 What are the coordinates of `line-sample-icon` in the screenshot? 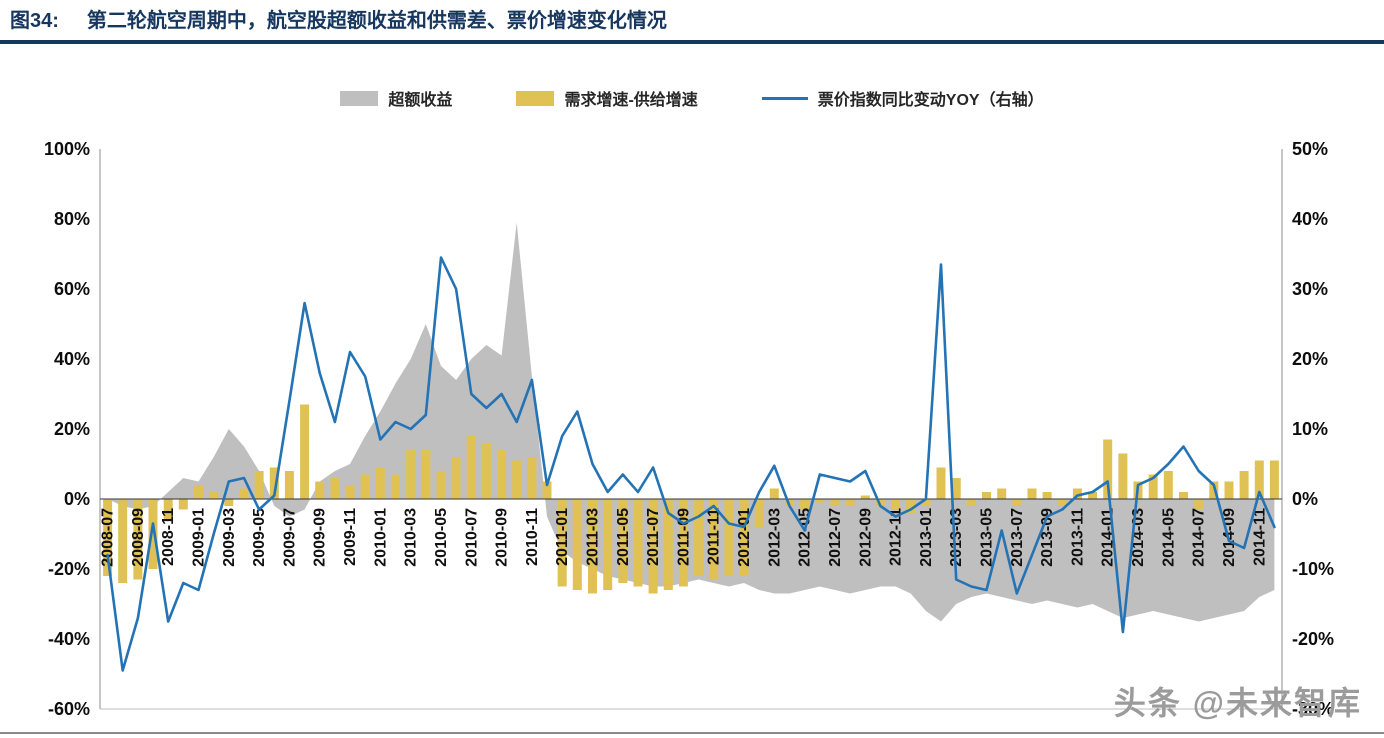 It's located at (784, 98).